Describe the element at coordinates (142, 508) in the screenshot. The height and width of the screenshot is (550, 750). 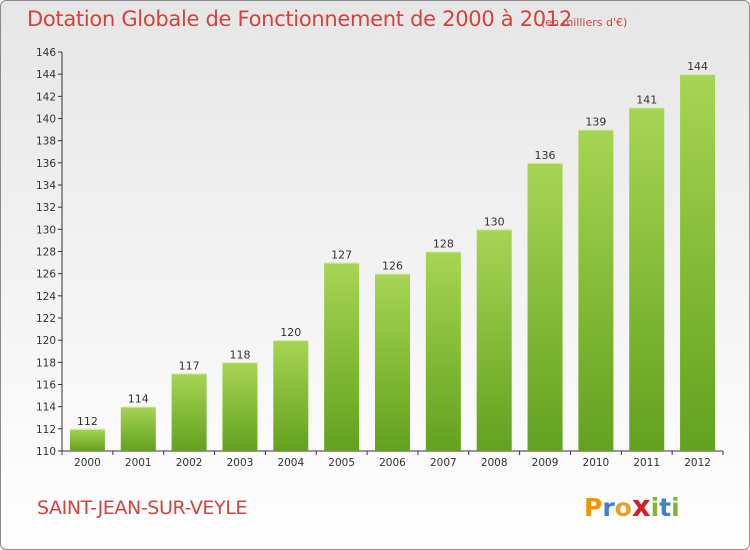
I see `commune-name: SAINT-JEAN-SUR-VEYLE` at that location.